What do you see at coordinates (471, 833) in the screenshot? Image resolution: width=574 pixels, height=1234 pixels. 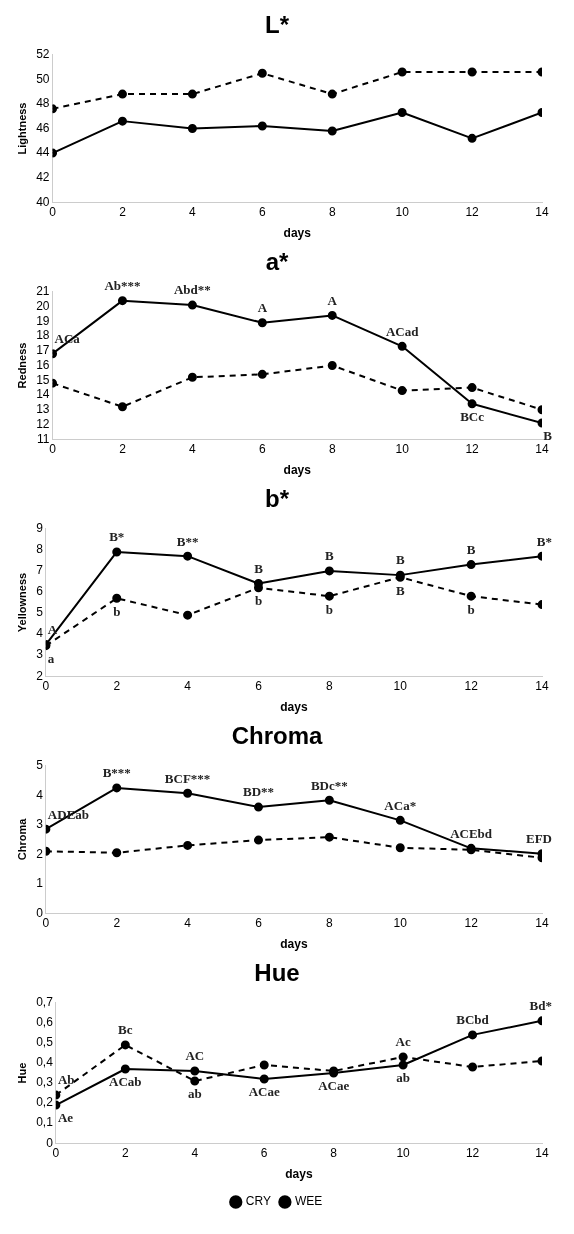 I see `annotation: ACEbd` at bounding box center [471, 833].